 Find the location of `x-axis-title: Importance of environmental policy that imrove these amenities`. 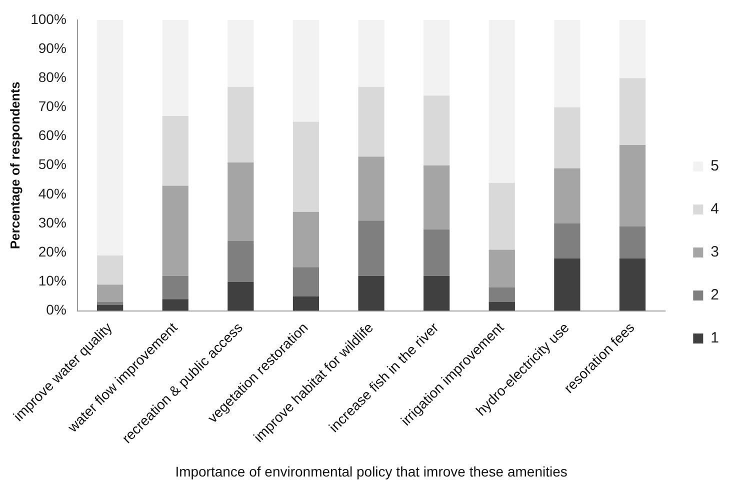

x-axis-title: Importance of environmental policy that imrove these amenities is located at coordinates (371, 471).